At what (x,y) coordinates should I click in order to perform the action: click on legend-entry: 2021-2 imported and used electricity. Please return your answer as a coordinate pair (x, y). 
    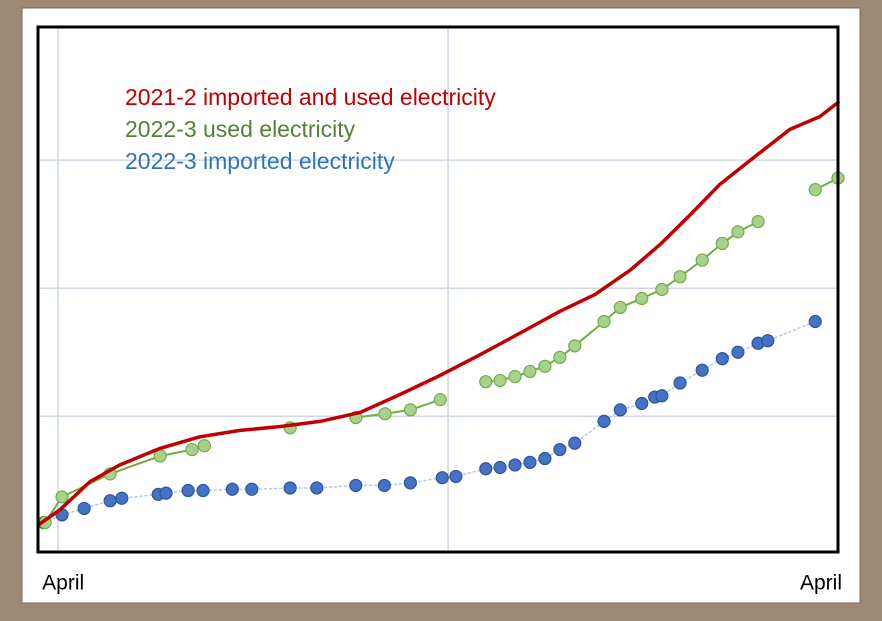
    Looking at the image, I should click on (310, 97).